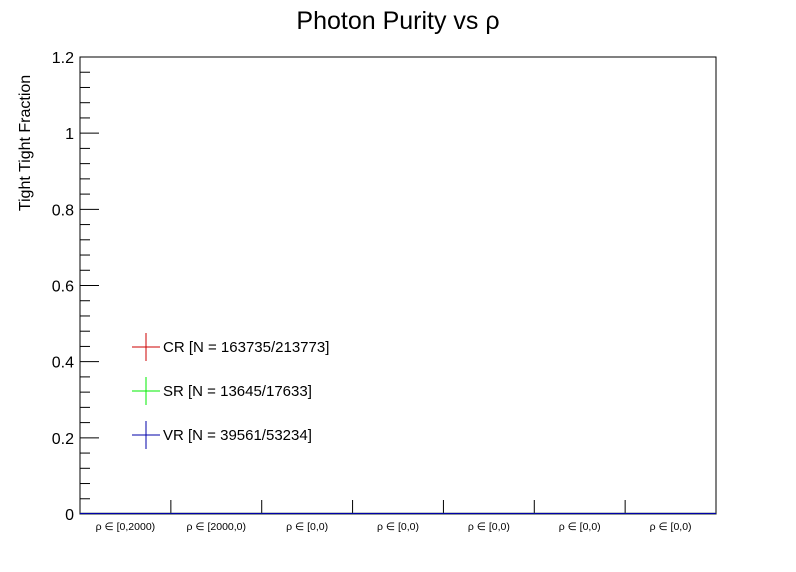 This screenshot has width=796, height=572. I want to click on legend-entry: SR [N = 13645/17633], so click(222, 391).